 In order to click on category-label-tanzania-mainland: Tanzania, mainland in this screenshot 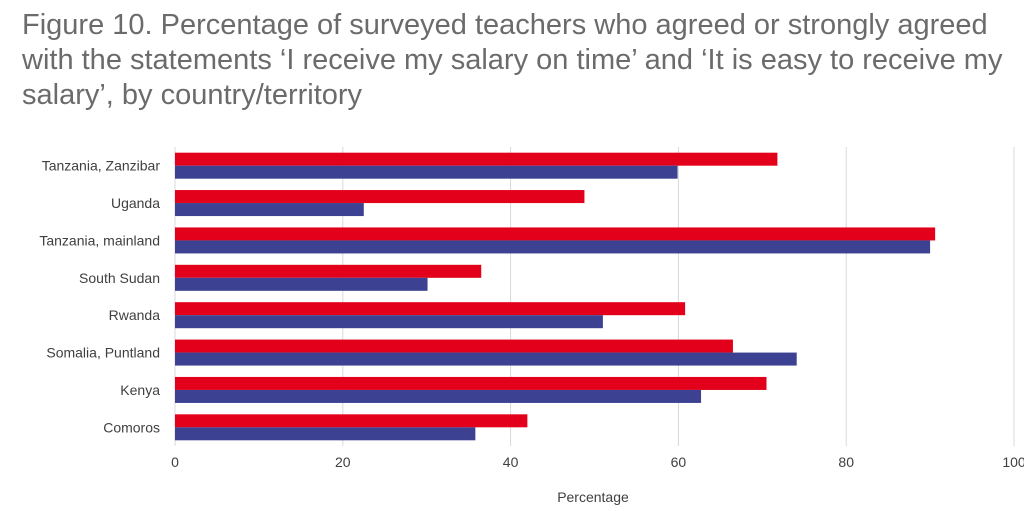, I will do `click(99, 240)`.